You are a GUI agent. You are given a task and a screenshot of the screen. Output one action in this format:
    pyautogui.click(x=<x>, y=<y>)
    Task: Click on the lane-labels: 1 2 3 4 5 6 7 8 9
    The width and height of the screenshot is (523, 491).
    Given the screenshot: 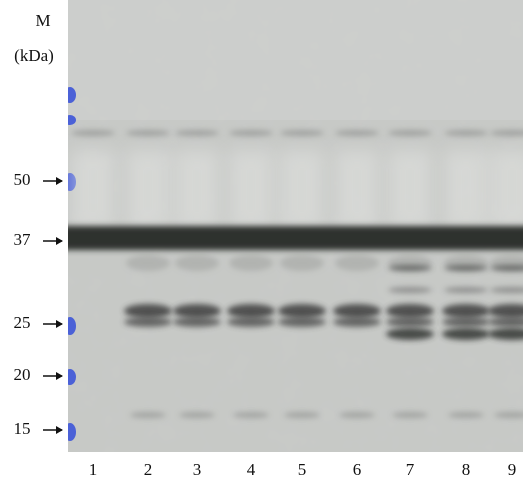 What is the action you would take?
    pyautogui.click(x=303, y=469)
    